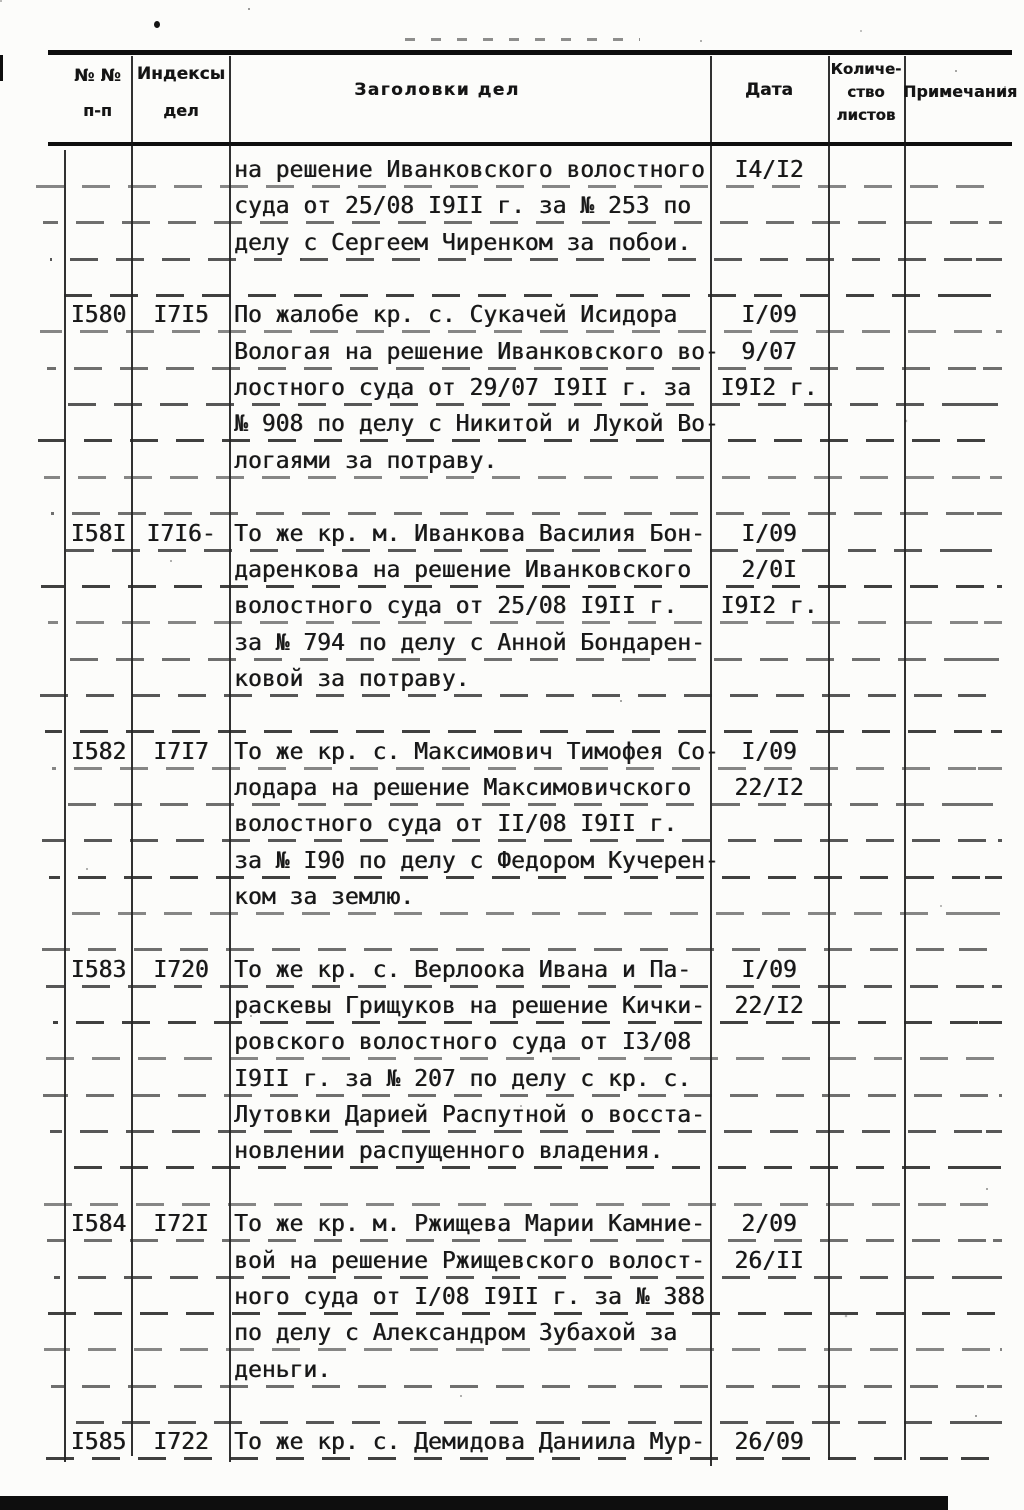 Image resolution: width=1024 pixels, height=1510 pixels. I want to click on case-title-line: на решение Иванковского волостного, so click(469, 170).